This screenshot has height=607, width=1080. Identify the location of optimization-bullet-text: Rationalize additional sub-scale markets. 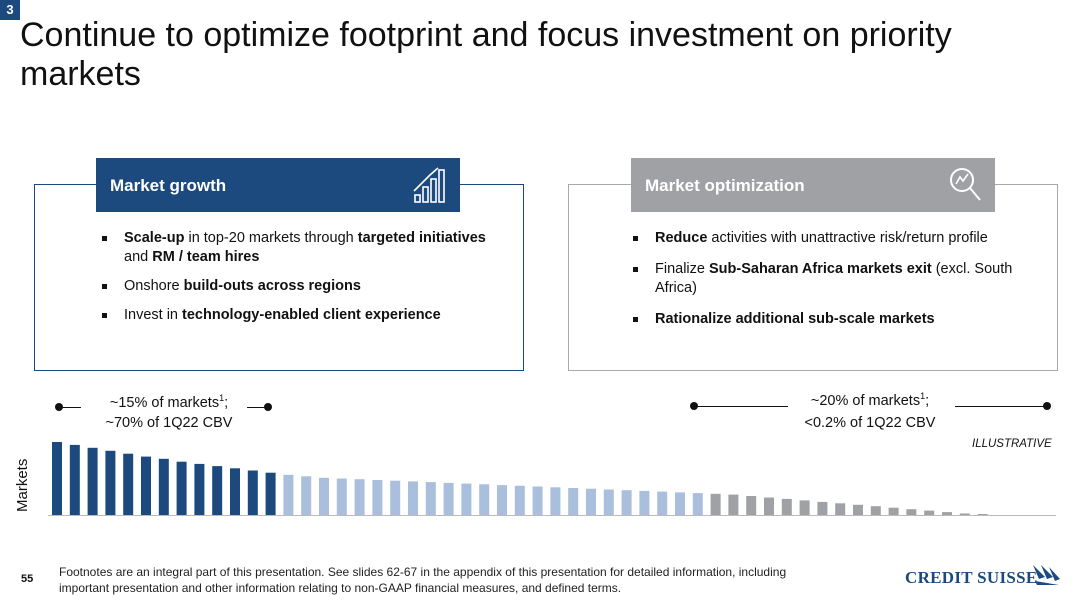
(795, 319).